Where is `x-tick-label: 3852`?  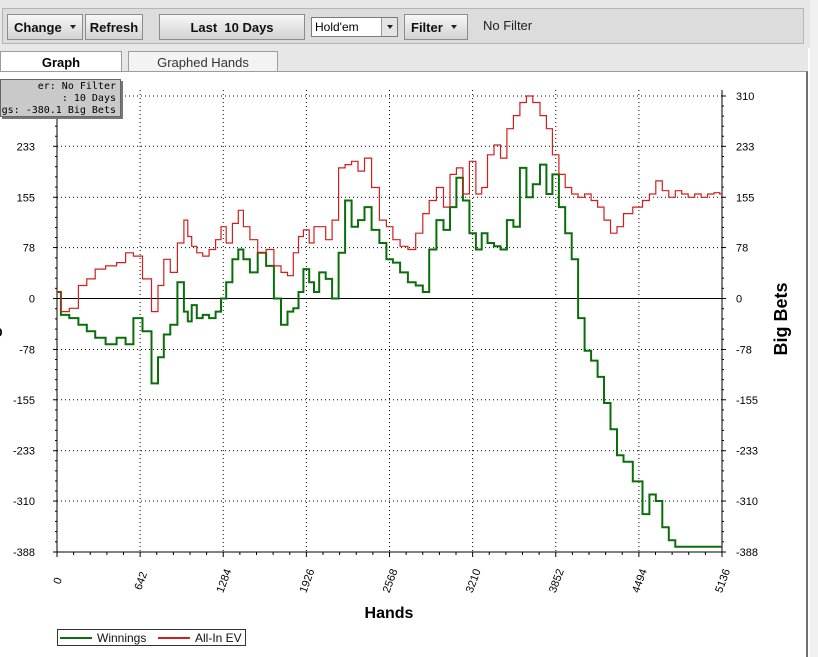
x-tick-label: 3852 is located at coordinates (557, 580).